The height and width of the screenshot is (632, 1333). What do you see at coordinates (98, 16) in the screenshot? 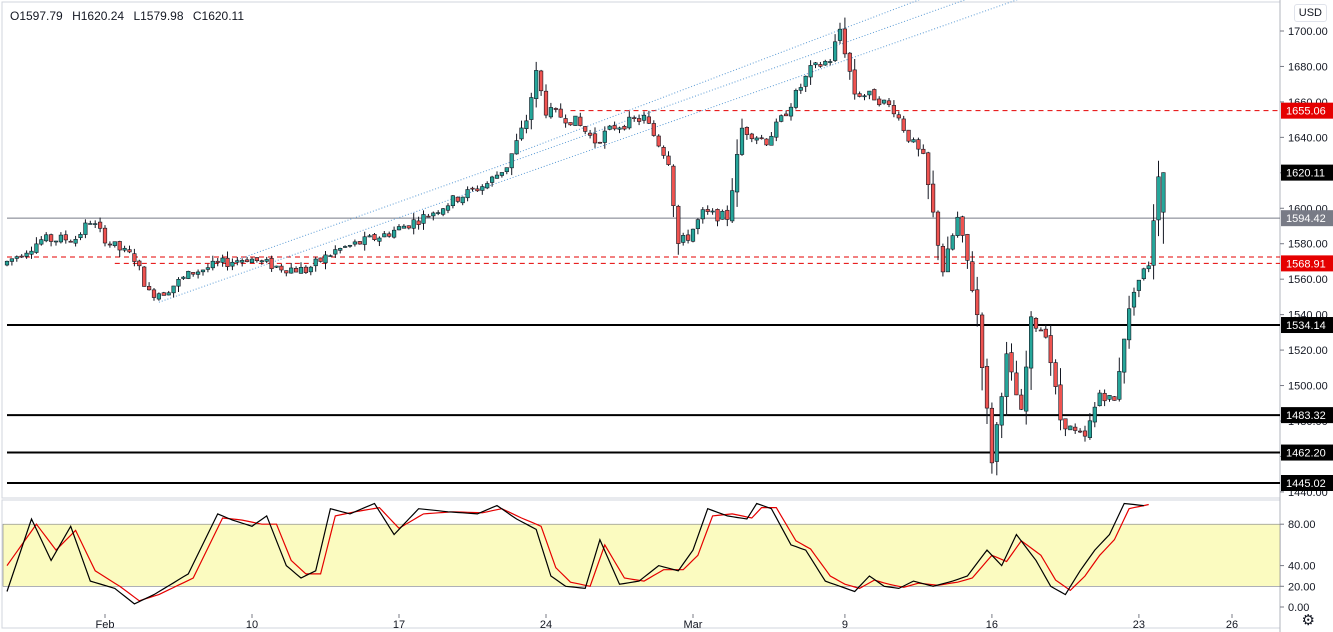
I see `high-value: H1620.24` at bounding box center [98, 16].